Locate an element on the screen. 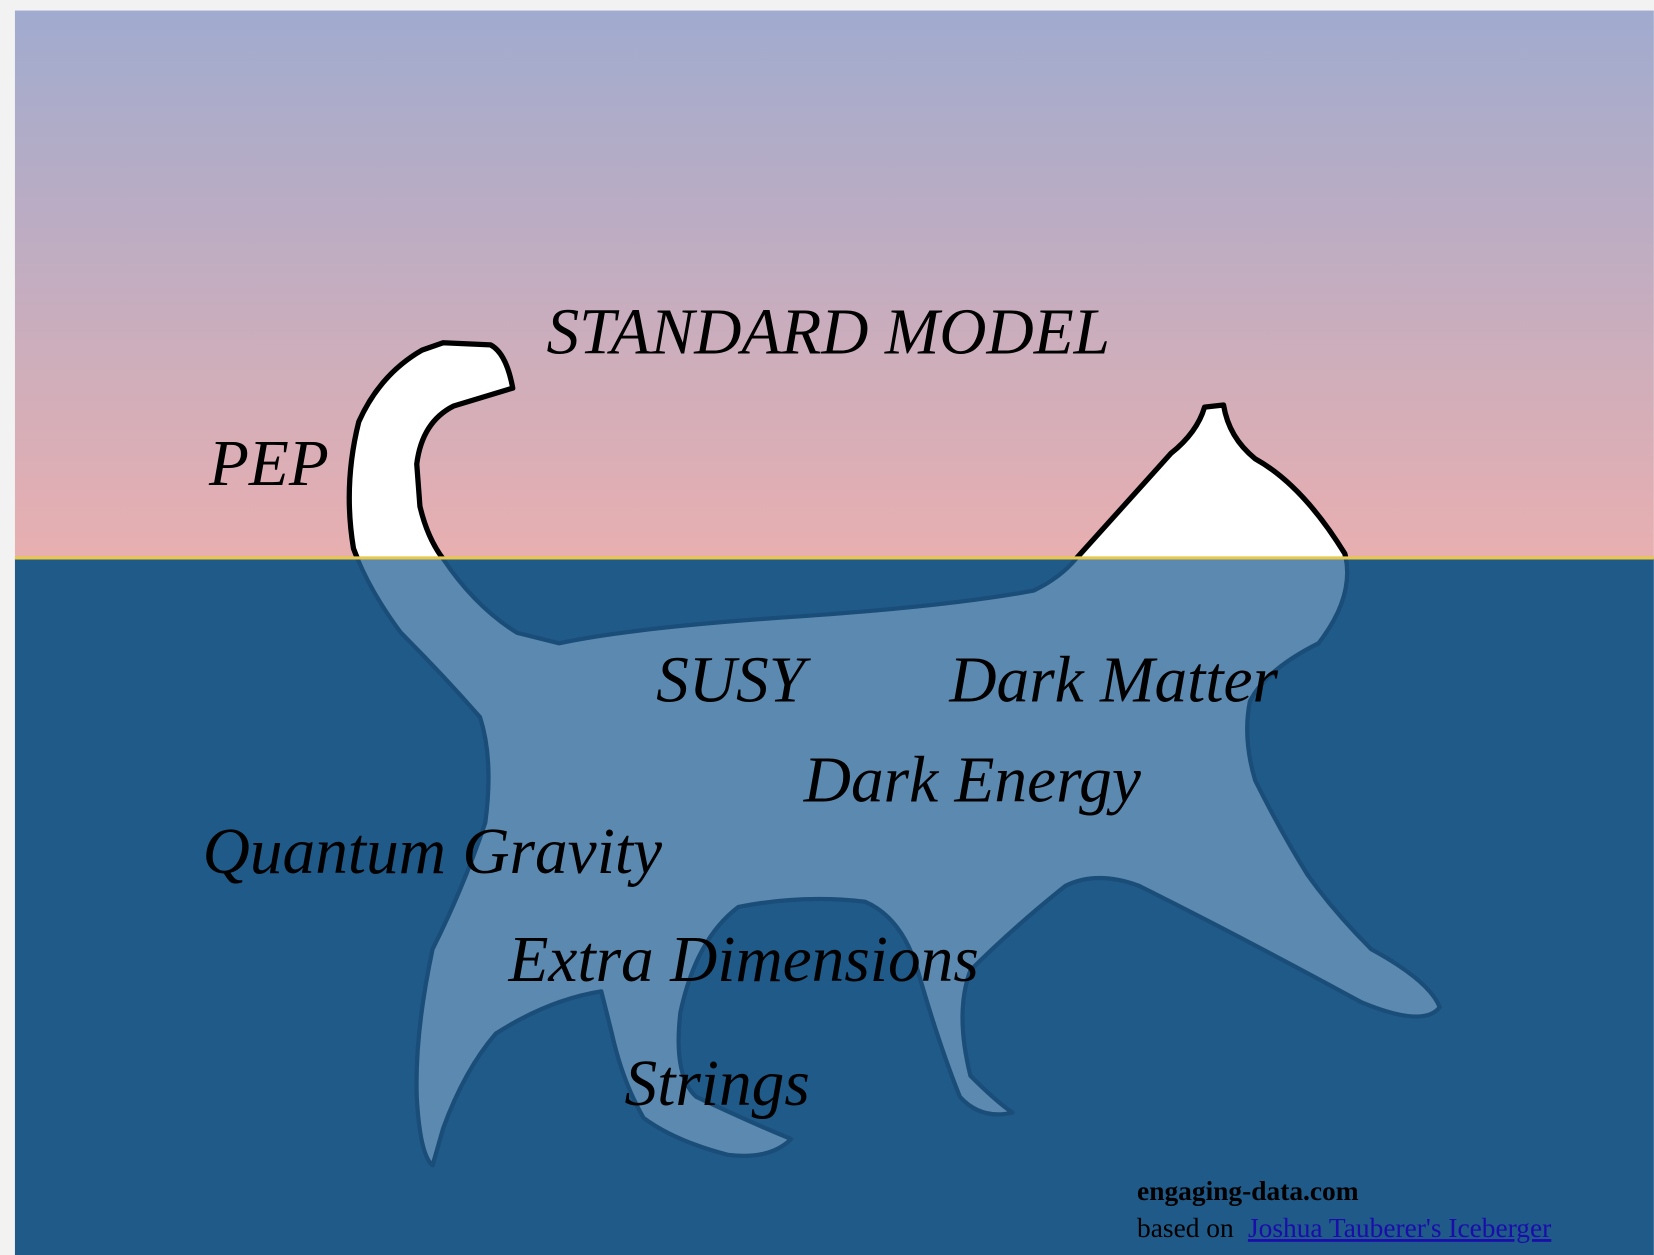  credit-link: Joshua Tauberer's Iceberger is located at coordinates (1399, 1228).